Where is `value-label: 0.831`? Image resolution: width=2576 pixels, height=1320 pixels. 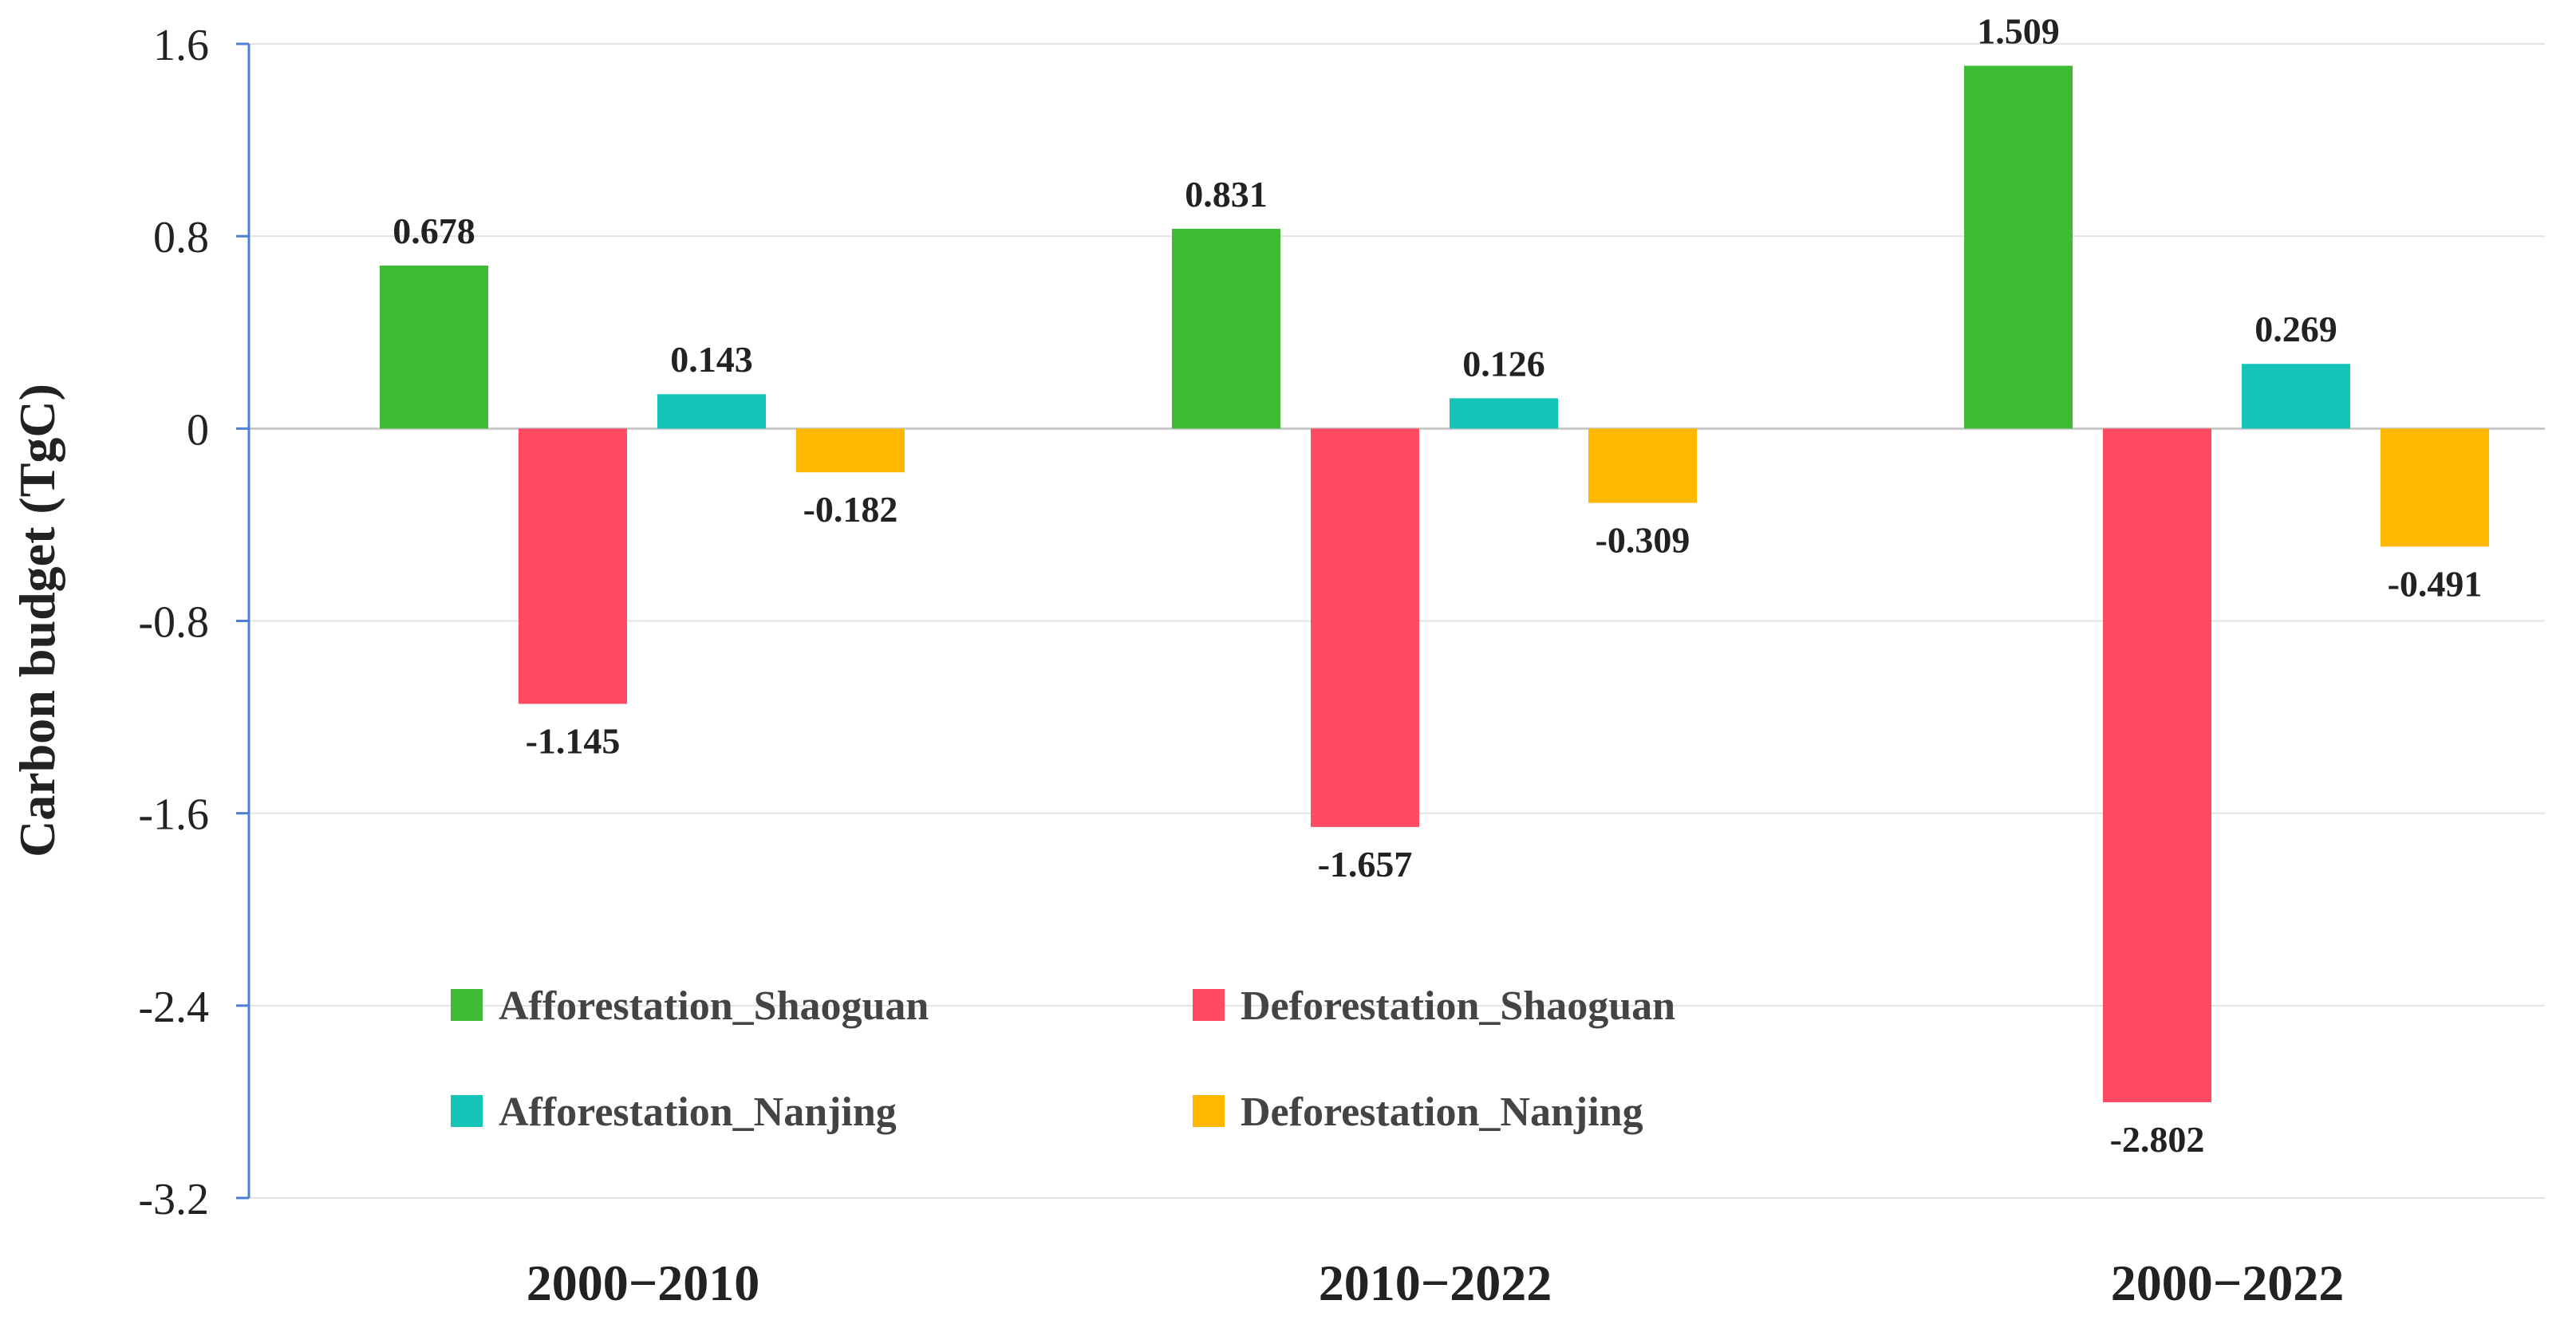
value-label: 0.831 is located at coordinates (1226, 195).